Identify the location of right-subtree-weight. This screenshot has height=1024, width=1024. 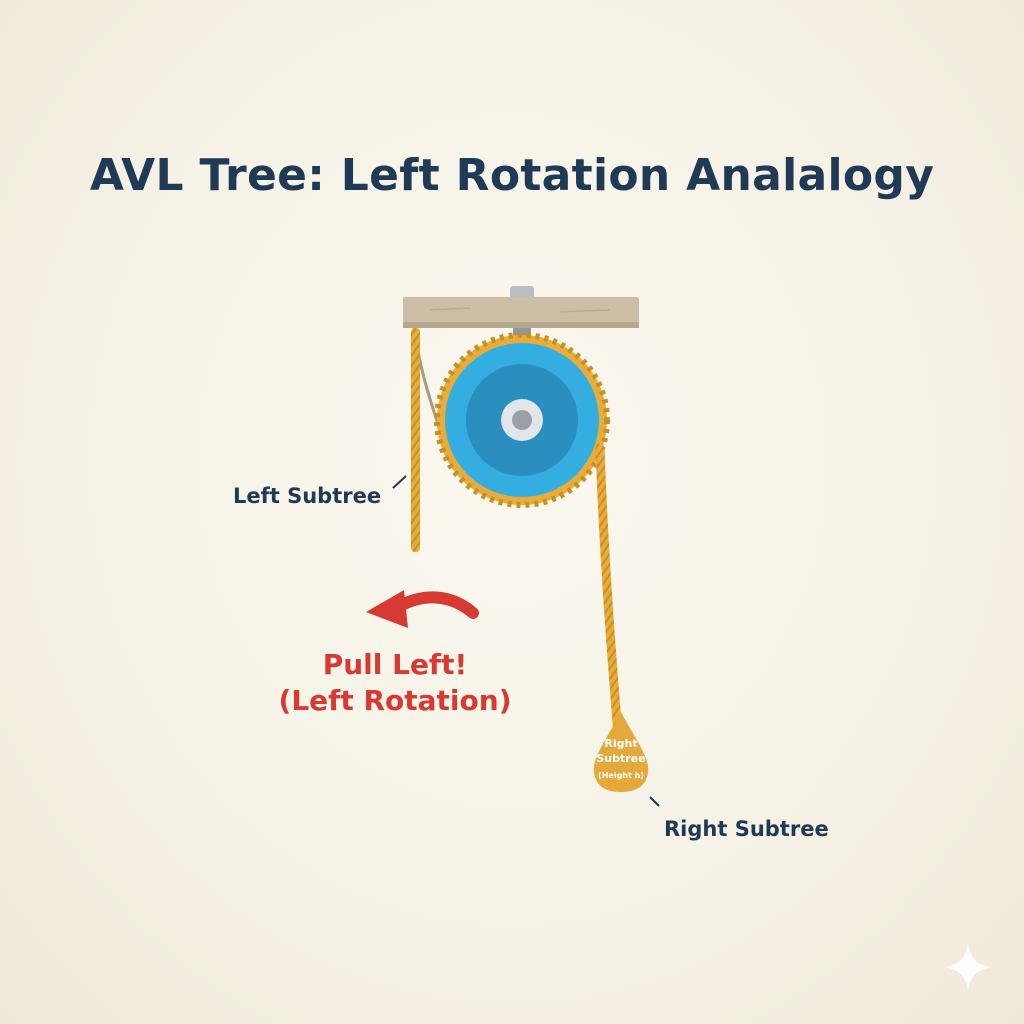
(621, 752).